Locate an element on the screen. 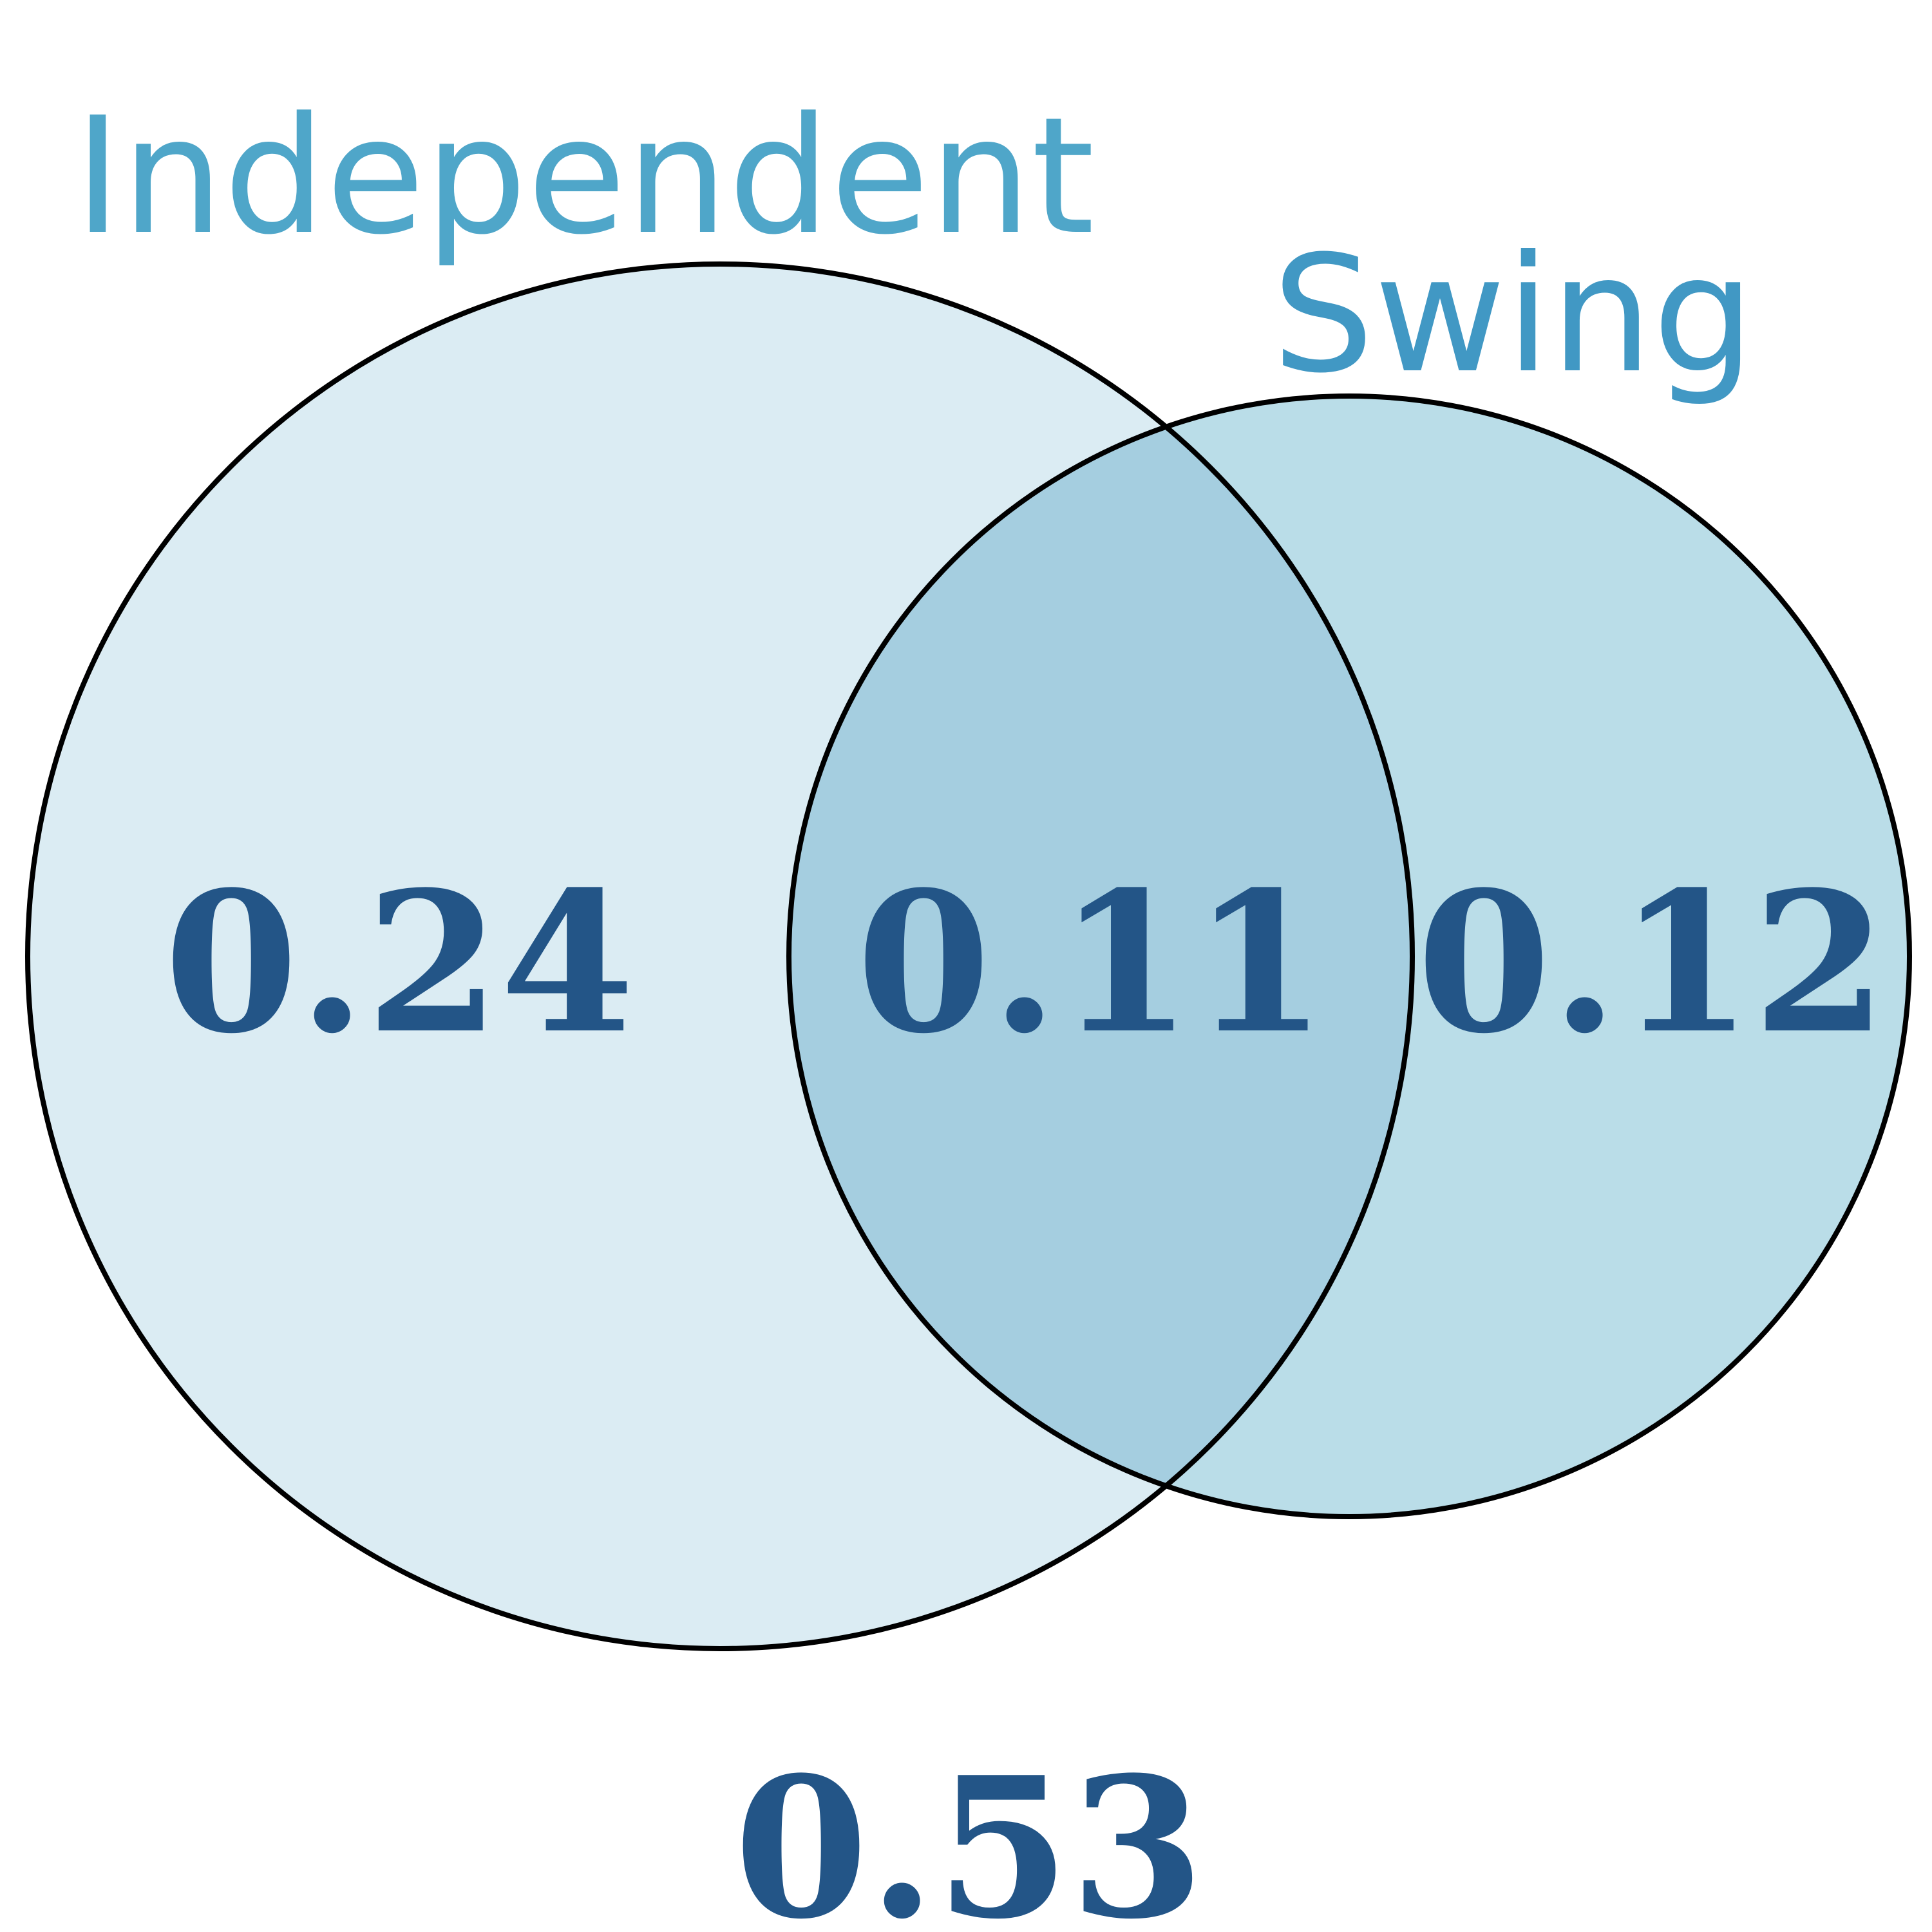 This screenshot has height=1932, width=1932. independent-only-value: 0.24 is located at coordinates (399, 963).